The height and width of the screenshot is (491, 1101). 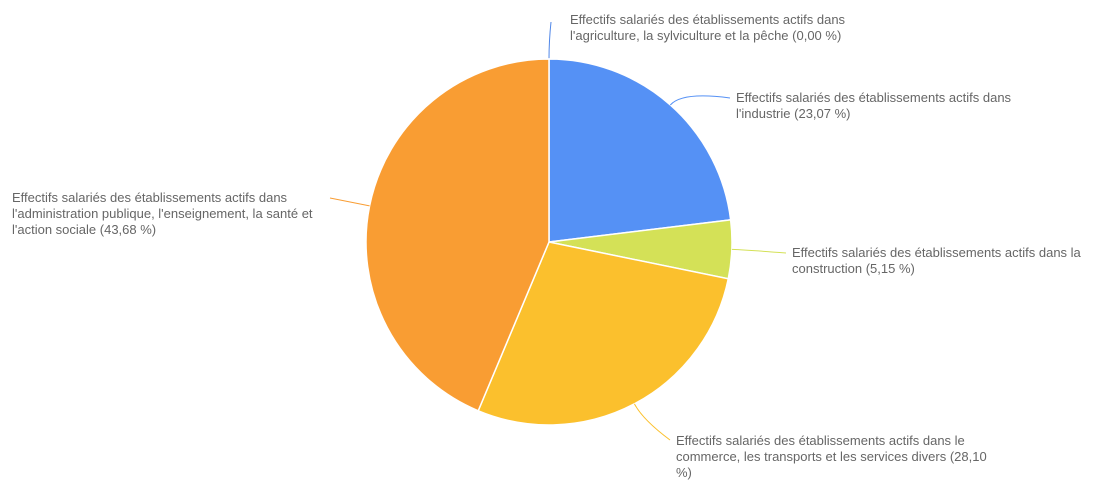 What do you see at coordinates (822, 113) in the screenshot?
I see `value-label: (23,07 %)` at bounding box center [822, 113].